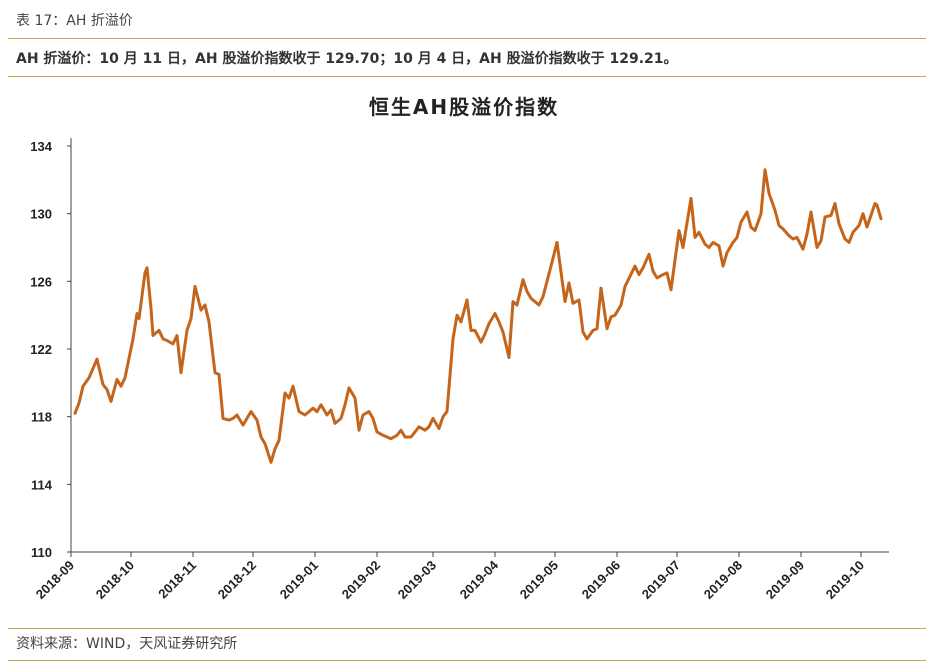  Describe the element at coordinates (237, 580) in the screenshot. I see `x-tick-label: 2018-12` at that location.